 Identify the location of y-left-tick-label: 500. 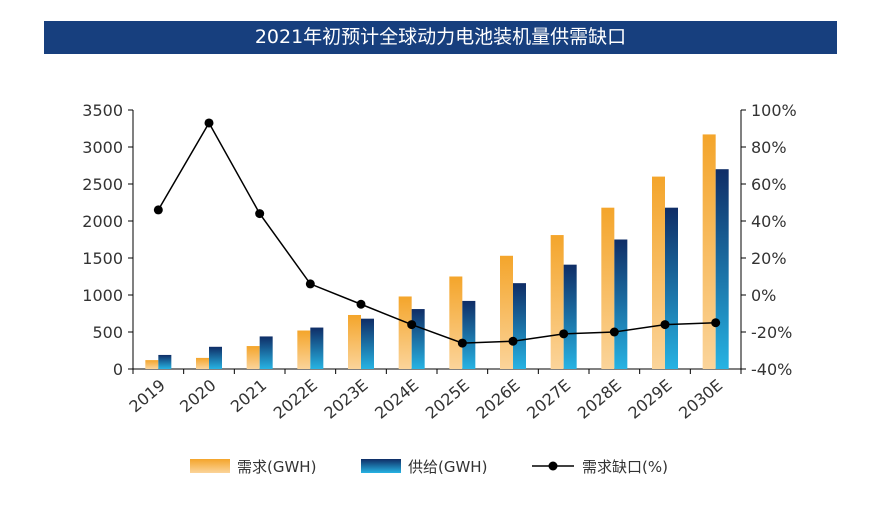
(107, 332).